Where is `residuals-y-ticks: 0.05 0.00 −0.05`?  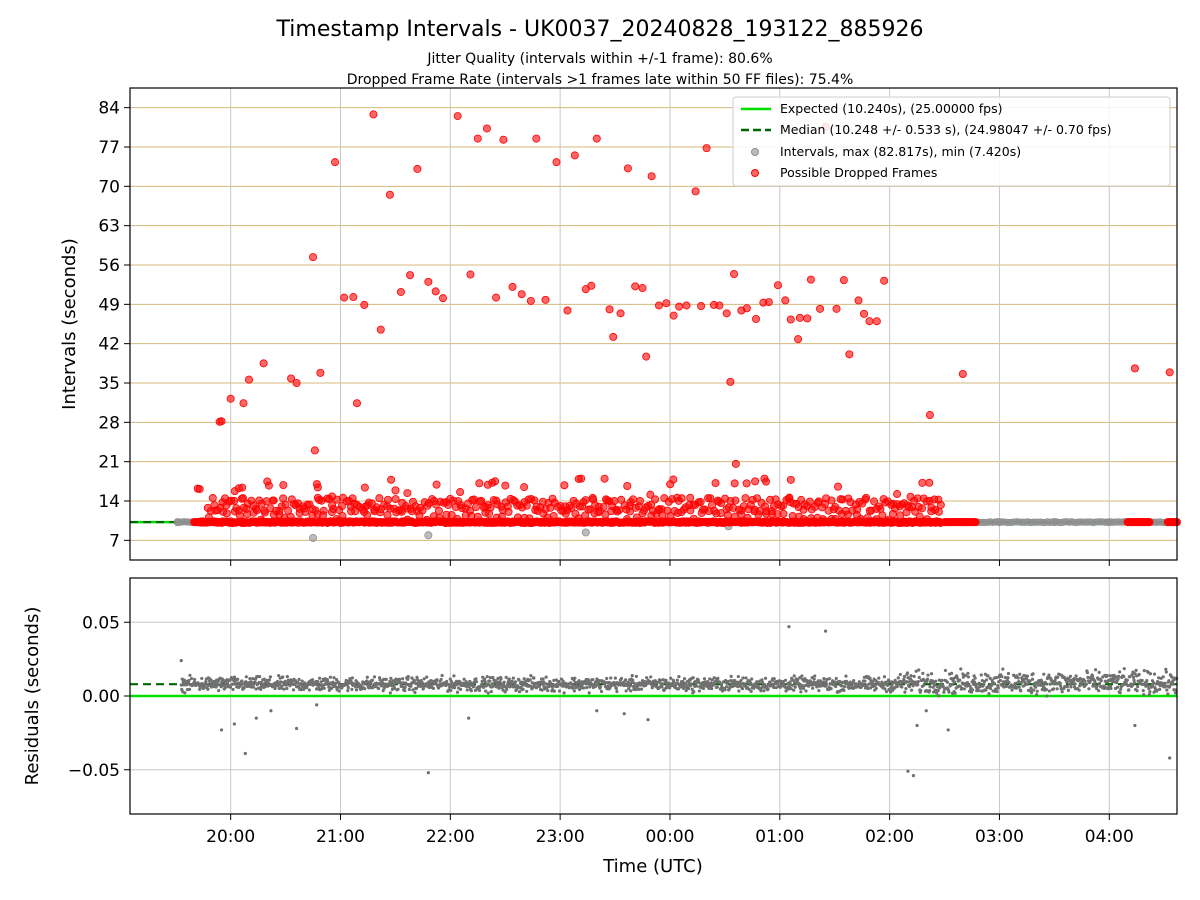
residuals-y-ticks: 0.05 0.00 −0.05 is located at coordinates (99, 697).